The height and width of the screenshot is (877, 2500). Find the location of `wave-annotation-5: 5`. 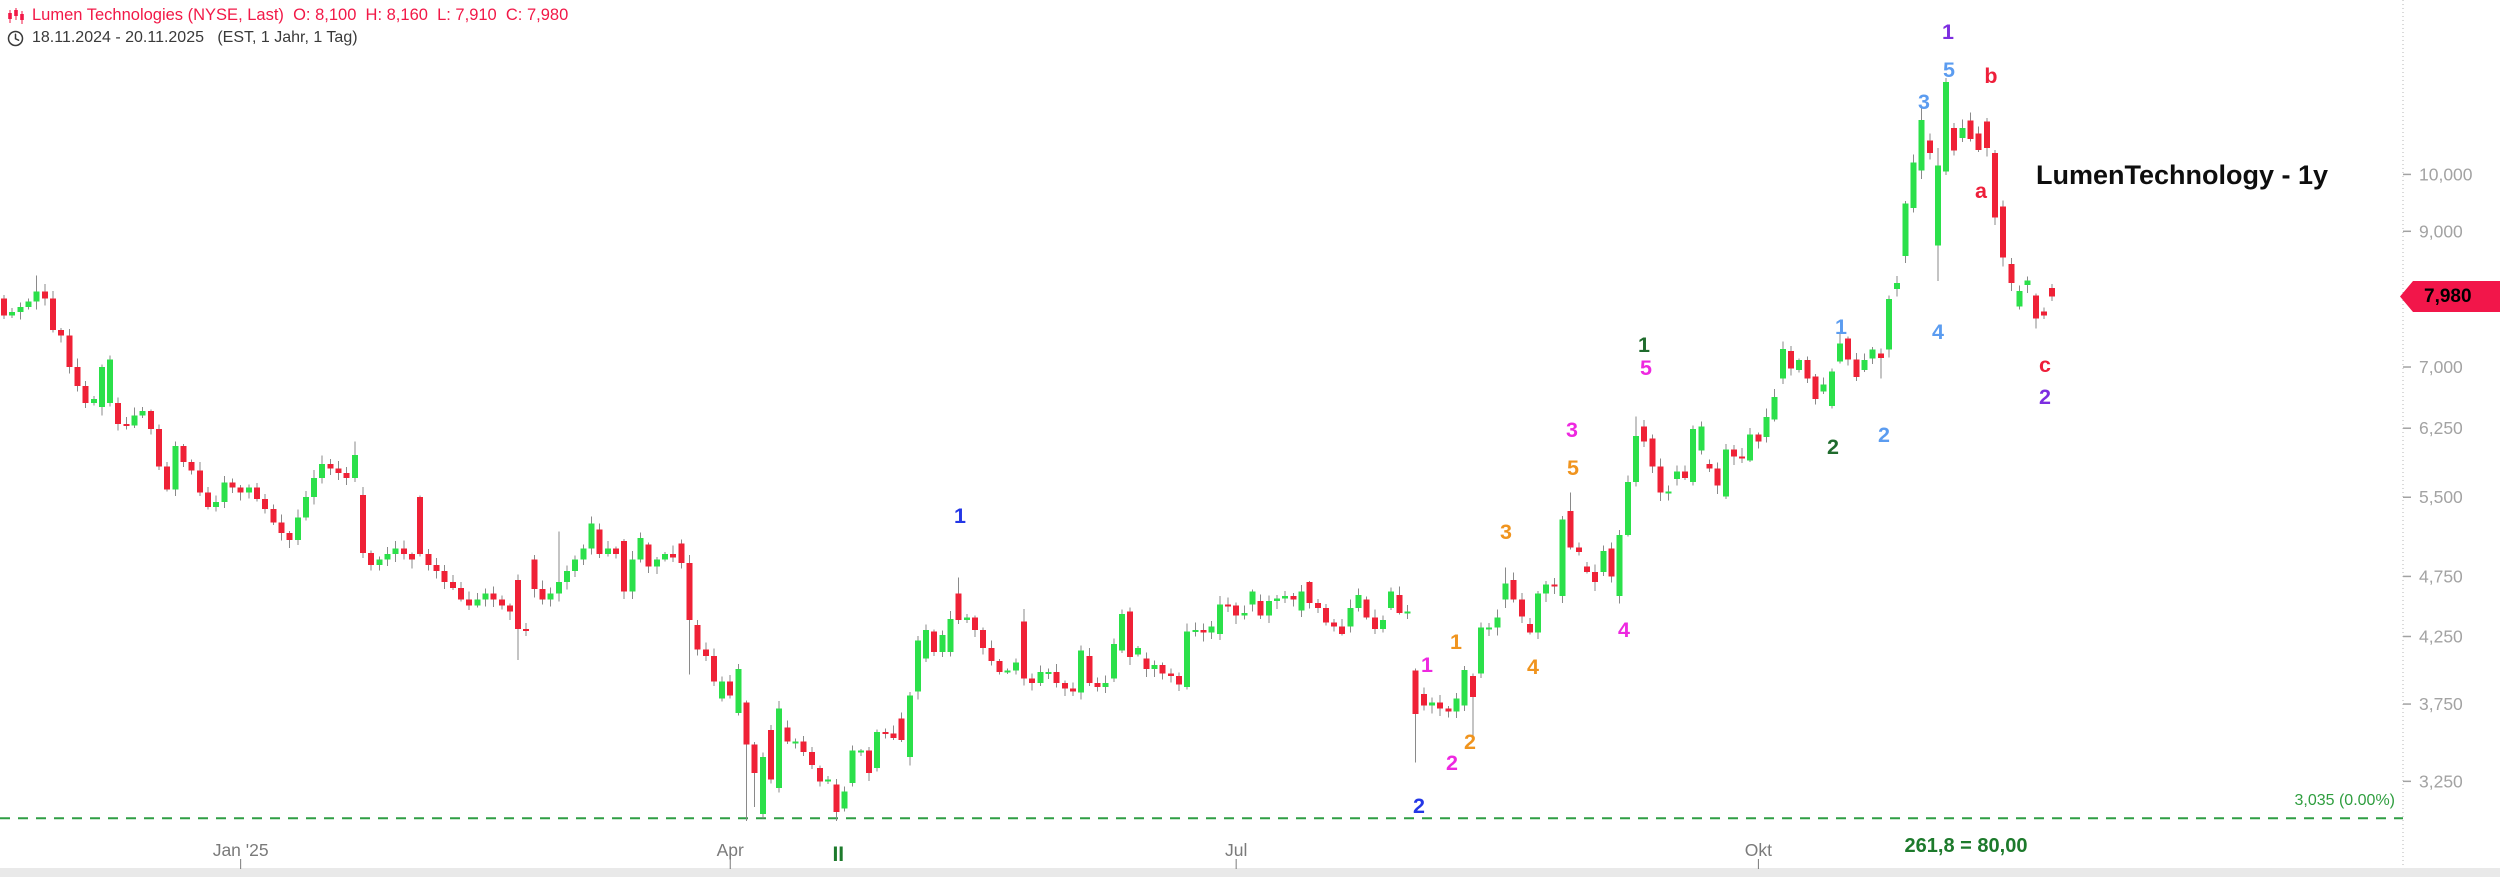

wave-annotation-5: 5 is located at coordinates (1646, 368).